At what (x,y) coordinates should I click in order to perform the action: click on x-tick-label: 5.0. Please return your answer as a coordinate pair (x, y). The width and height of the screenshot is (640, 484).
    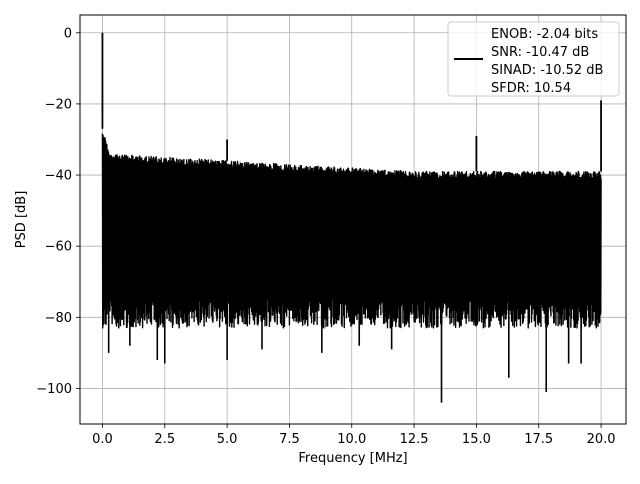
    Looking at the image, I should click on (227, 439).